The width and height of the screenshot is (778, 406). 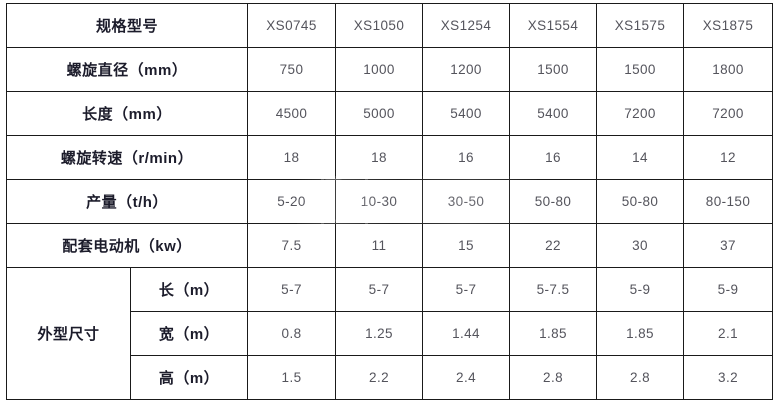 I want to click on cell-length-3: 5400, so click(x=466, y=113).